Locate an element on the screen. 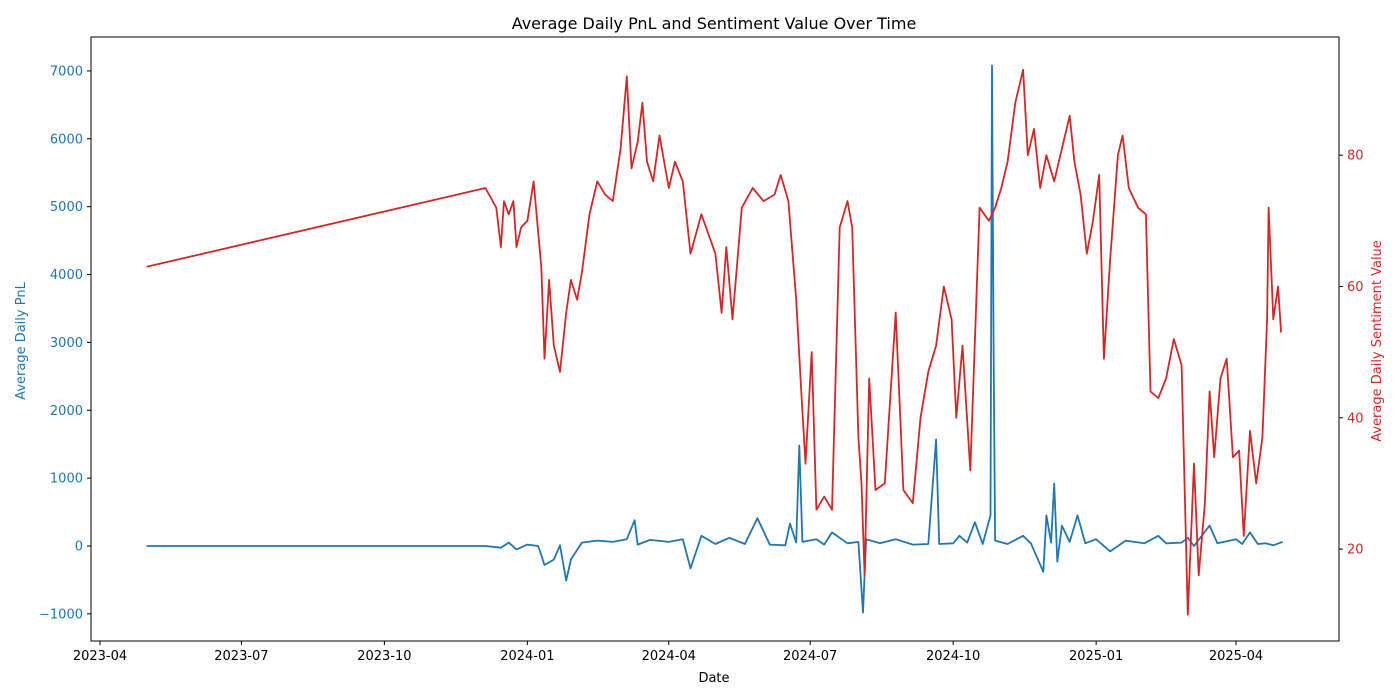 This screenshot has width=1400, height=700. y-left-tick-label: 3000 is located at coordinates (66, 343).